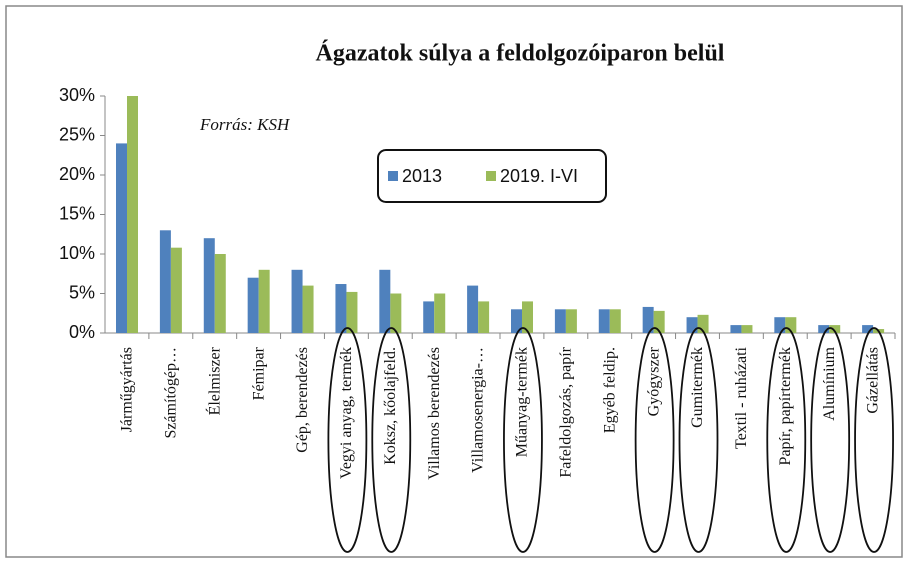 The width and height of the screenshot is (908, 563). Describe the element at coordinates (213, 380) in the screenshot. I see `x-tick-label: Élelmiszer` at that location.